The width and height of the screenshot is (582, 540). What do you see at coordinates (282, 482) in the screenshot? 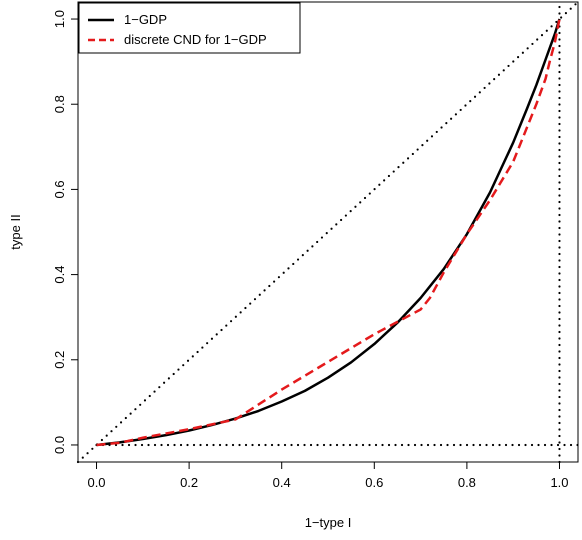
I see `x-tick-label-3: 0.4` at bounding box center [282, 482].